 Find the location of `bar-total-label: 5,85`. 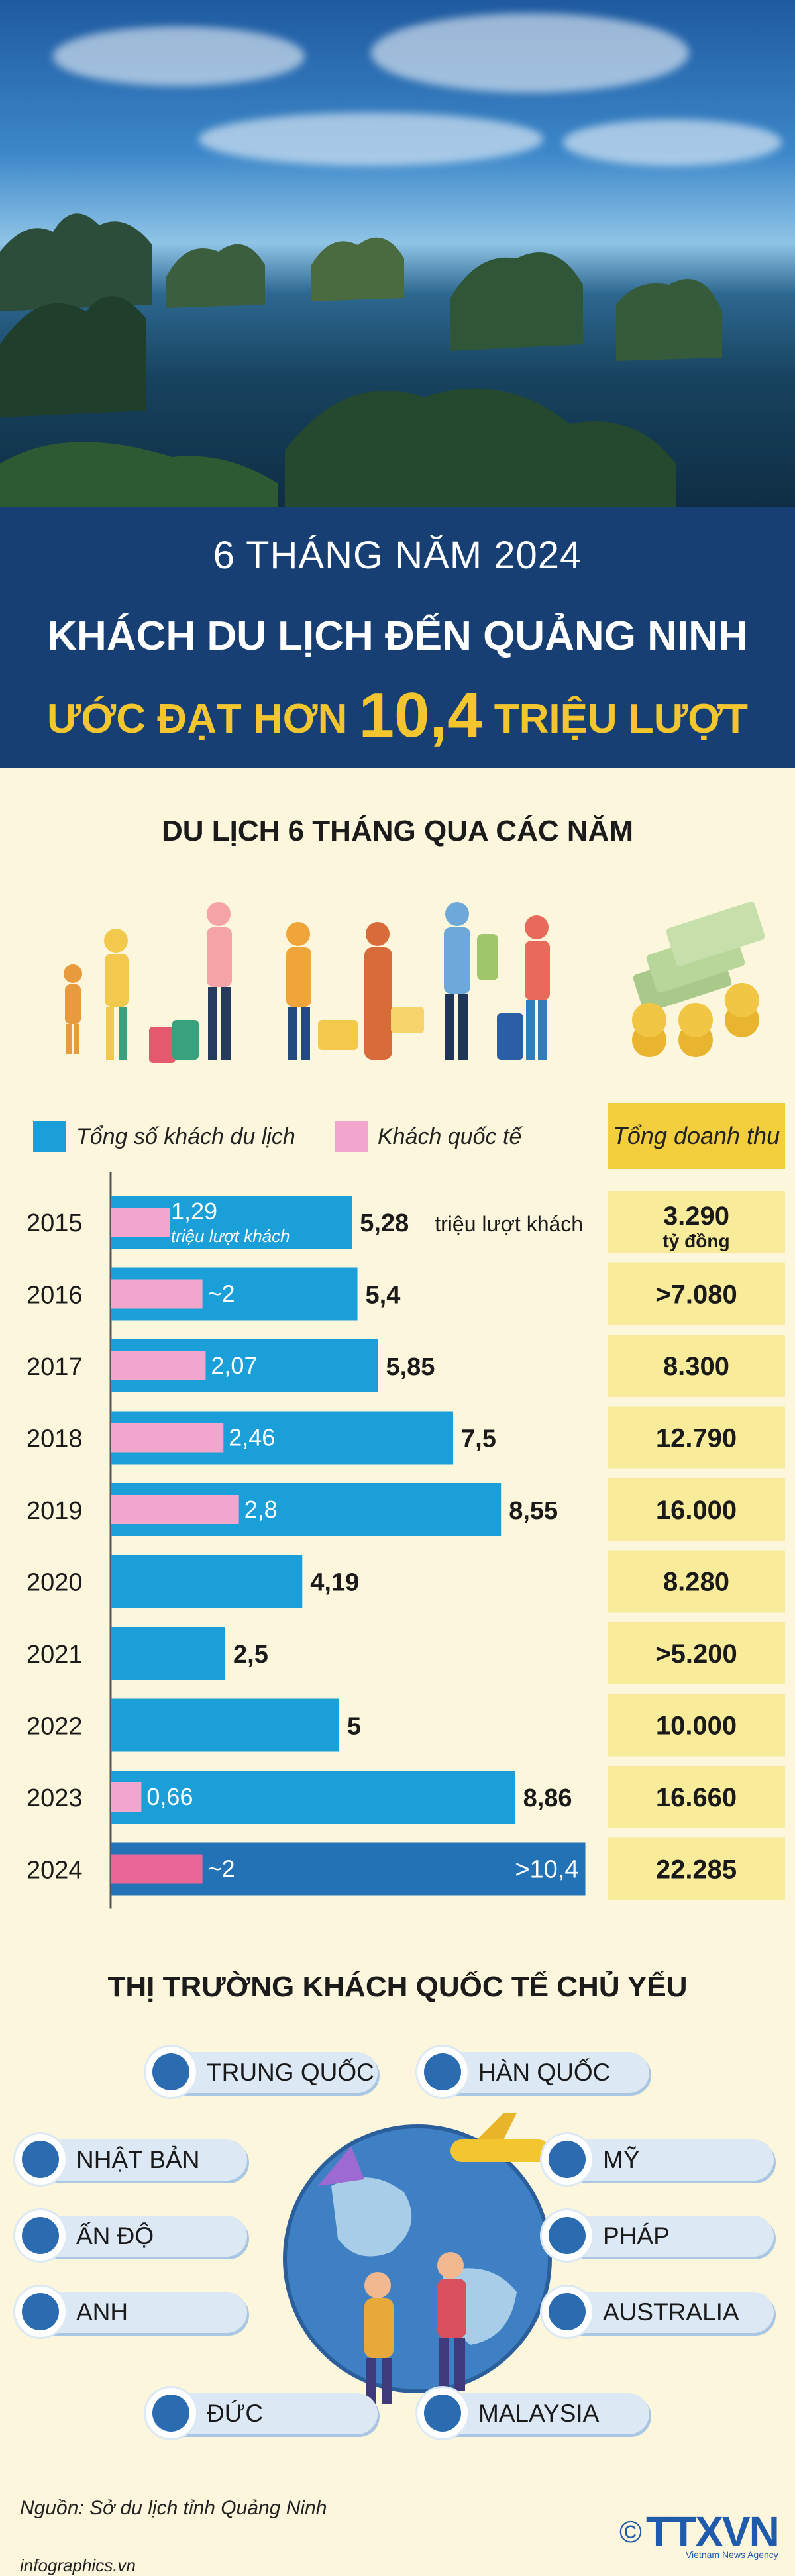

bar-total-label: 5,85 is located at coordinates (411, 1367).